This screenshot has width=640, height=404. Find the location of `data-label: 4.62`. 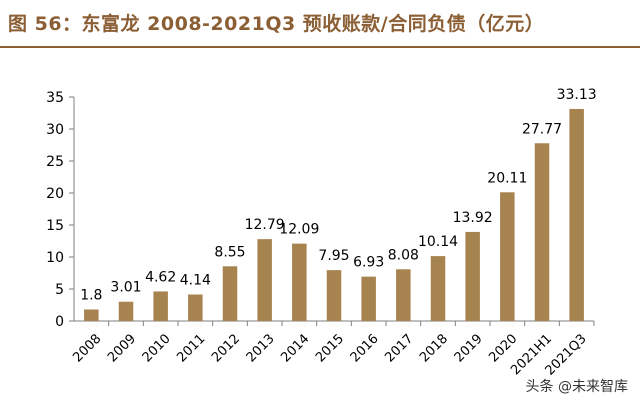

data-label: 4.62 is located at coordinates (160, 277).